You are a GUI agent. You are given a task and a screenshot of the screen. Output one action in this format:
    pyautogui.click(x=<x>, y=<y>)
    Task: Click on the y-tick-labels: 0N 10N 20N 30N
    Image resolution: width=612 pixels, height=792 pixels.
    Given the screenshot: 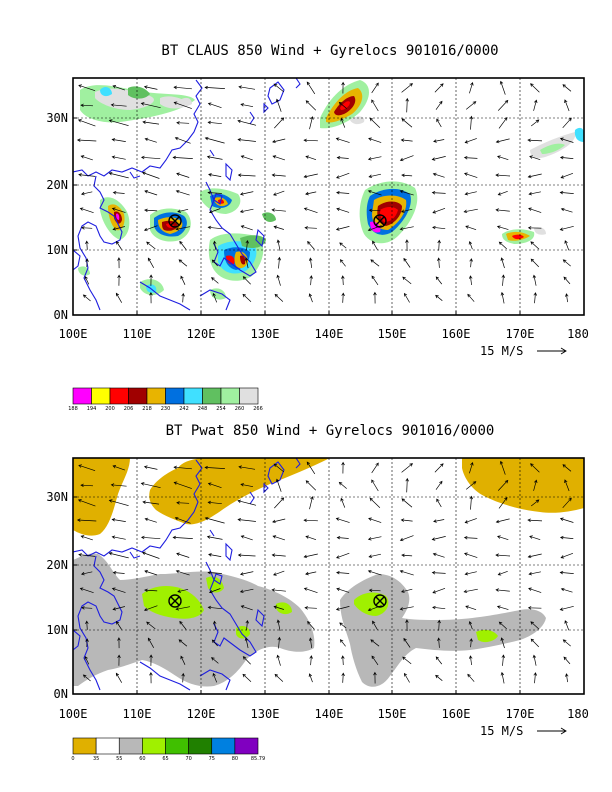 What is the action you would take?
    pyautogui.click(x=57, y=216)
    